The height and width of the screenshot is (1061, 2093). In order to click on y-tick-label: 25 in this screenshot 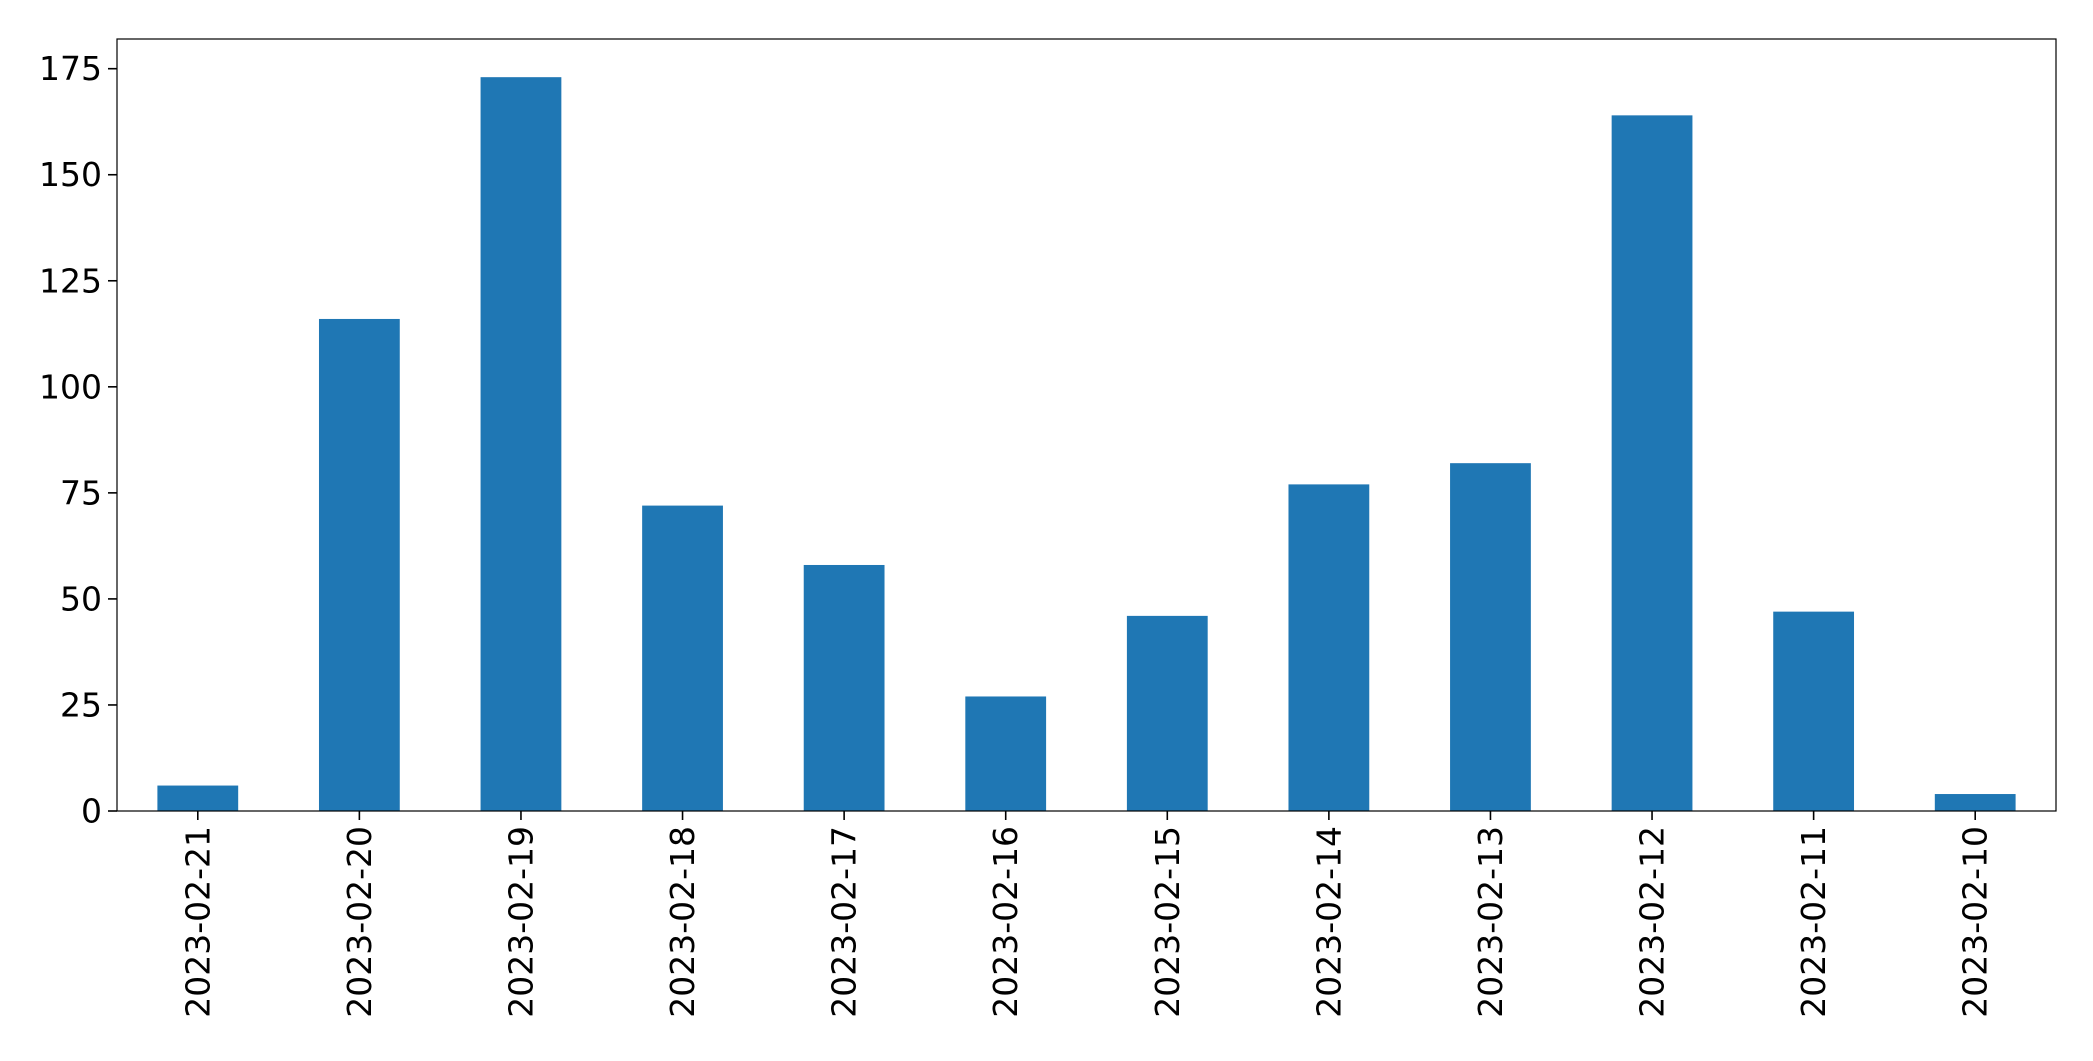, I will do `click(81, 704)`.